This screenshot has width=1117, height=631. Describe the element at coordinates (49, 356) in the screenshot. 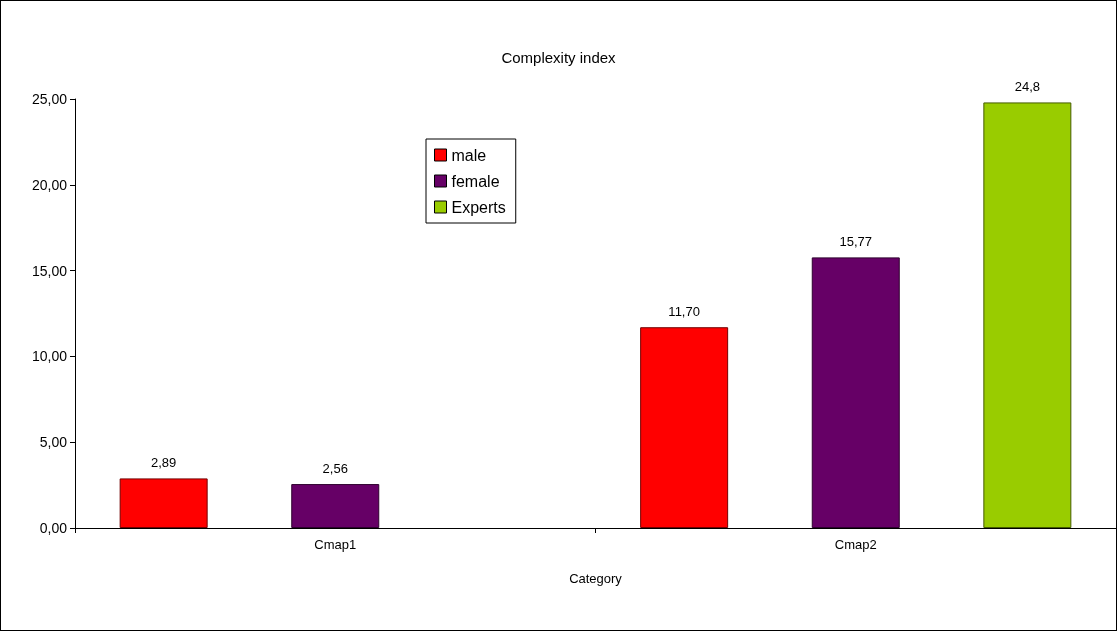

I see `y-tick-label: 10,00` at that location.